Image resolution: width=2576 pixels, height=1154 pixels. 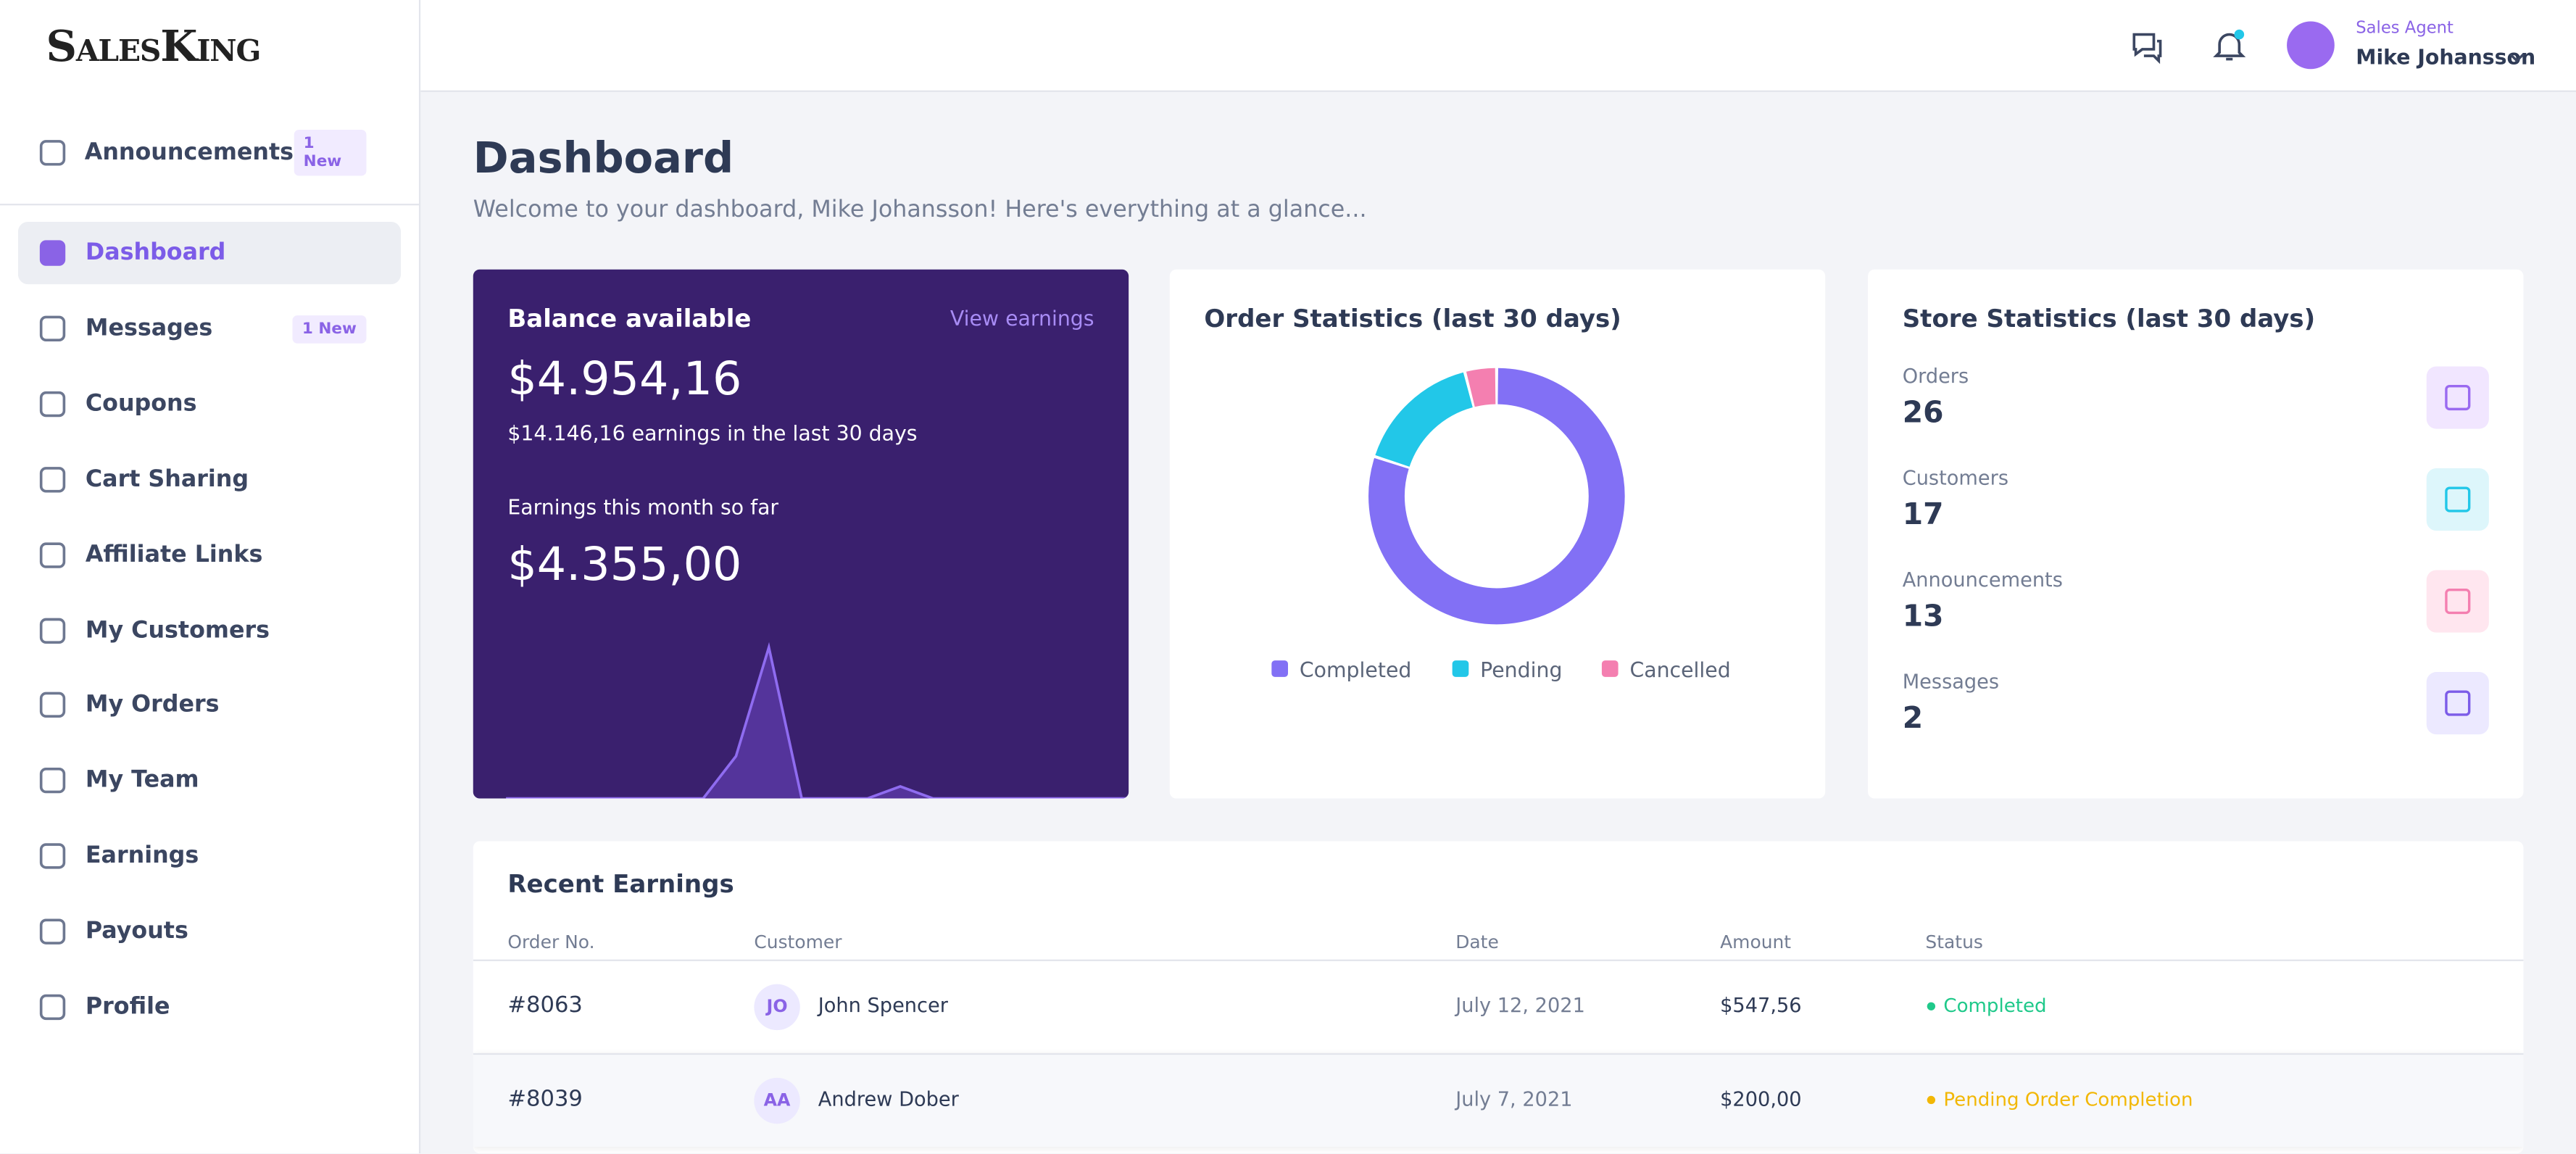 I want to click on nav-item: Payouts, so click(x=209, y=931).